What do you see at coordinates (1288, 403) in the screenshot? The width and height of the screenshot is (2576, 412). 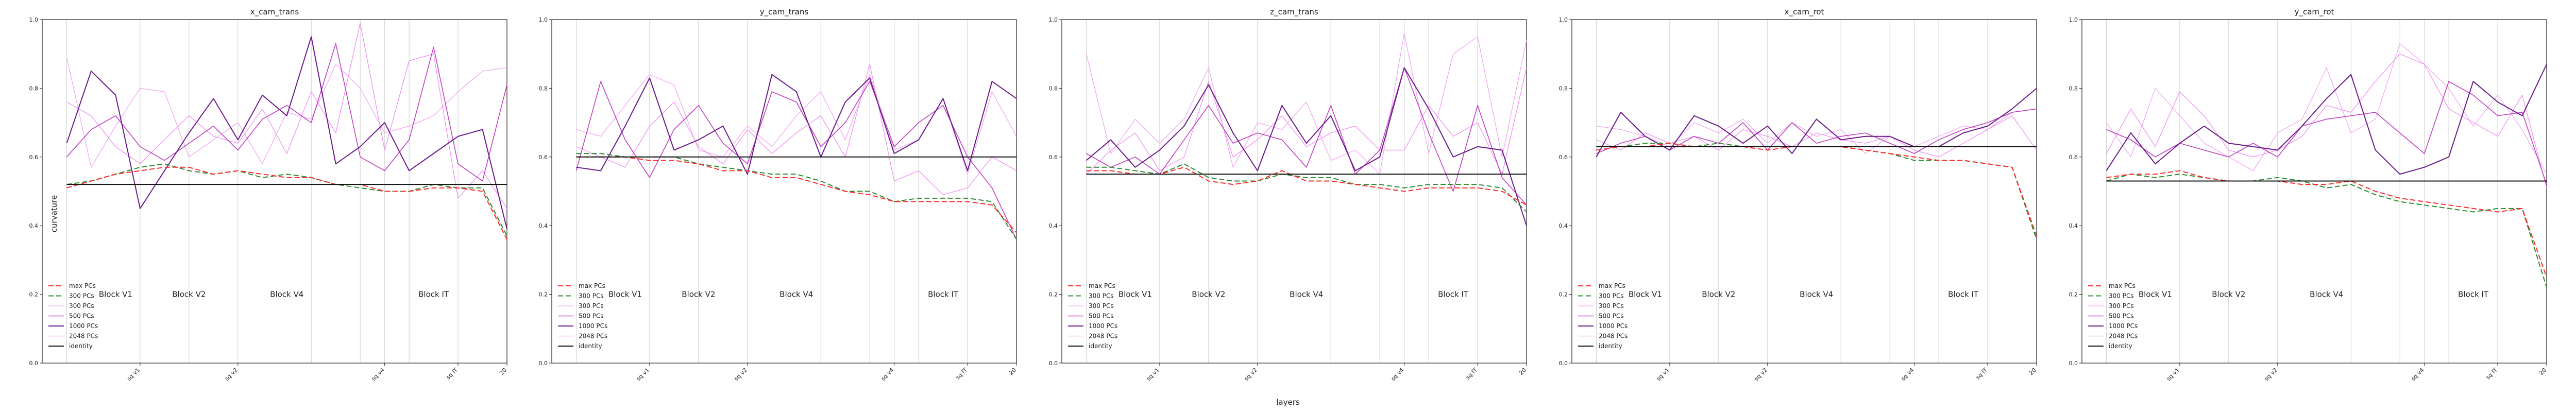 I see `x-axis-label: layers` at bounding box center [1288, 403].